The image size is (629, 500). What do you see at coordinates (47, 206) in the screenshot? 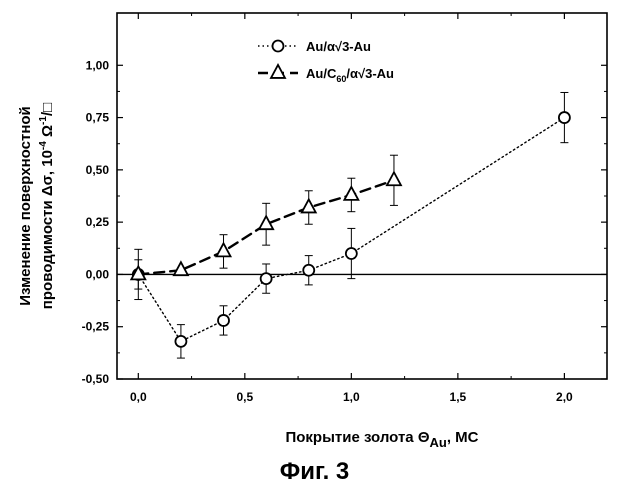
I see `y-axis-title-line2: проводимости Δσ, 10-4 Ω-1/□` at bounding box center [47, 206].